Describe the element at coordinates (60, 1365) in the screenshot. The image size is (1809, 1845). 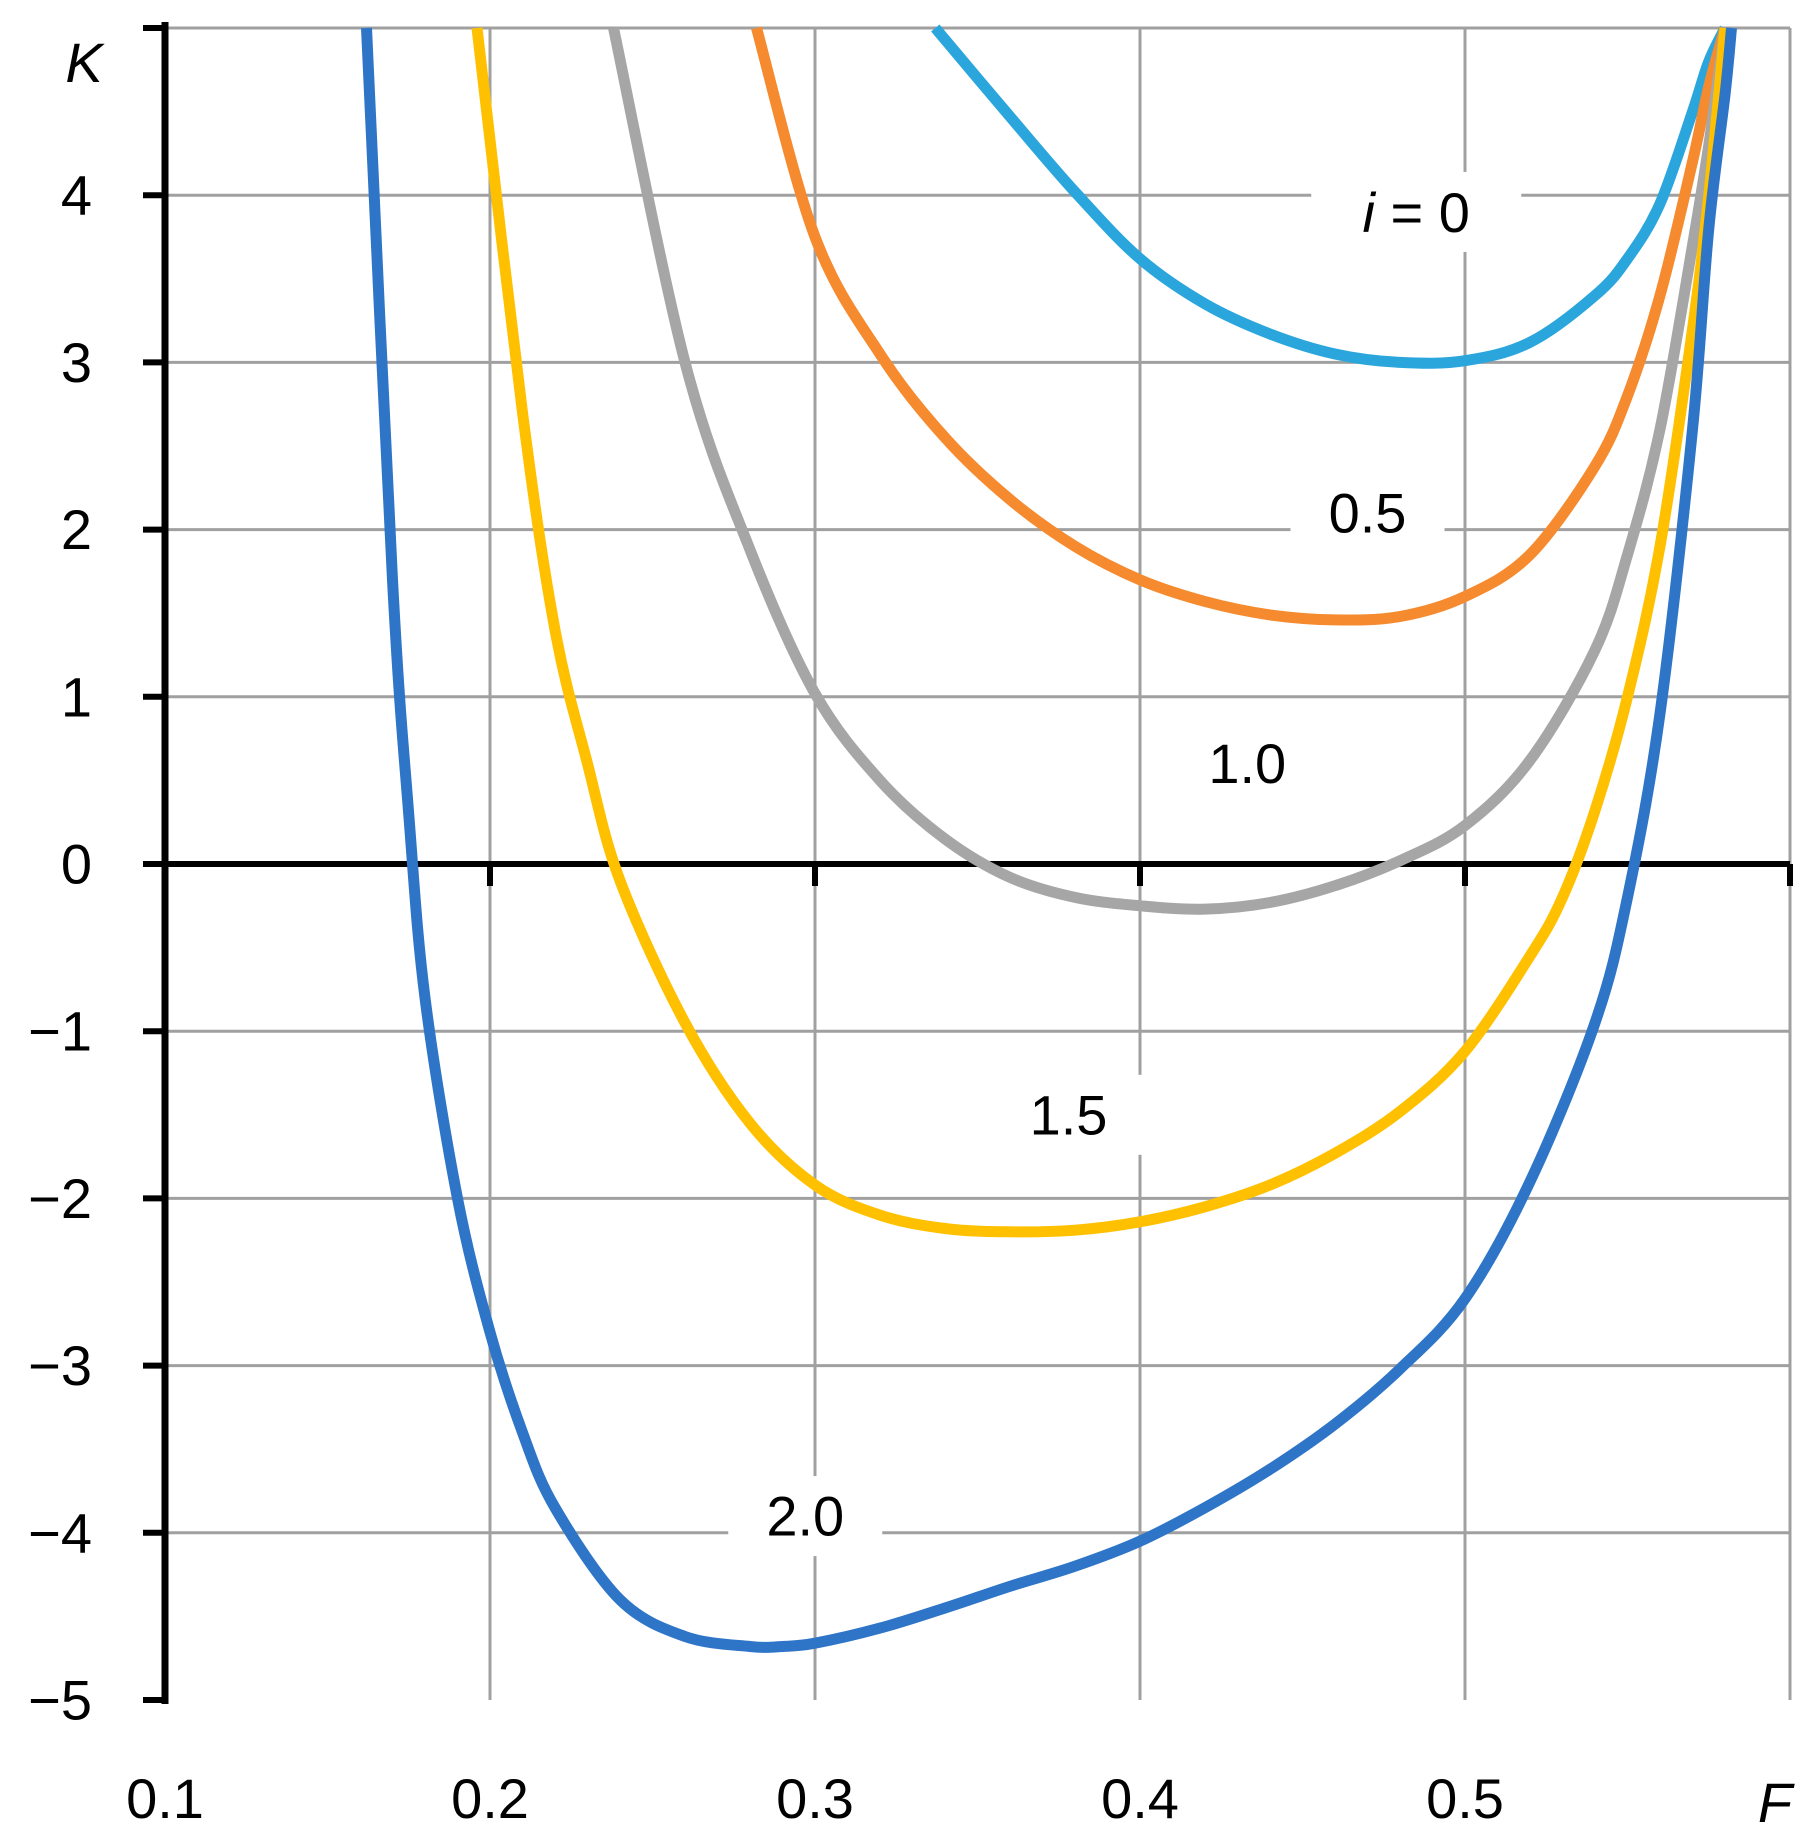
I see `y-tick-label: −3` at that location.